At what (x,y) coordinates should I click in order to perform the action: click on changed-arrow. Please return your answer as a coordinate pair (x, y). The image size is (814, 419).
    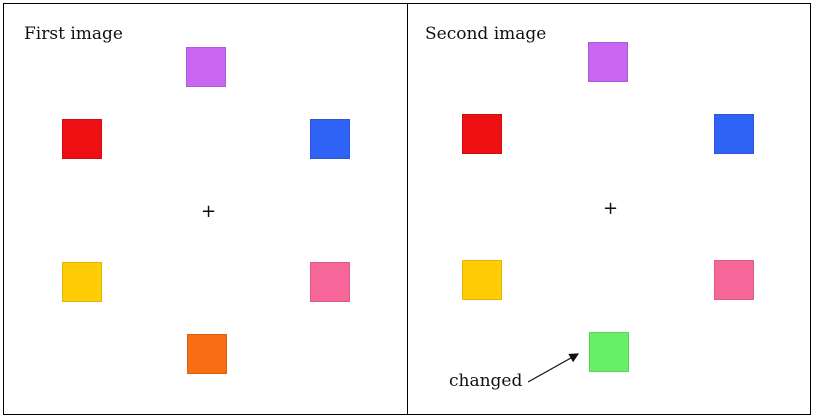
    Looking at the image, I should click on (553, 368).